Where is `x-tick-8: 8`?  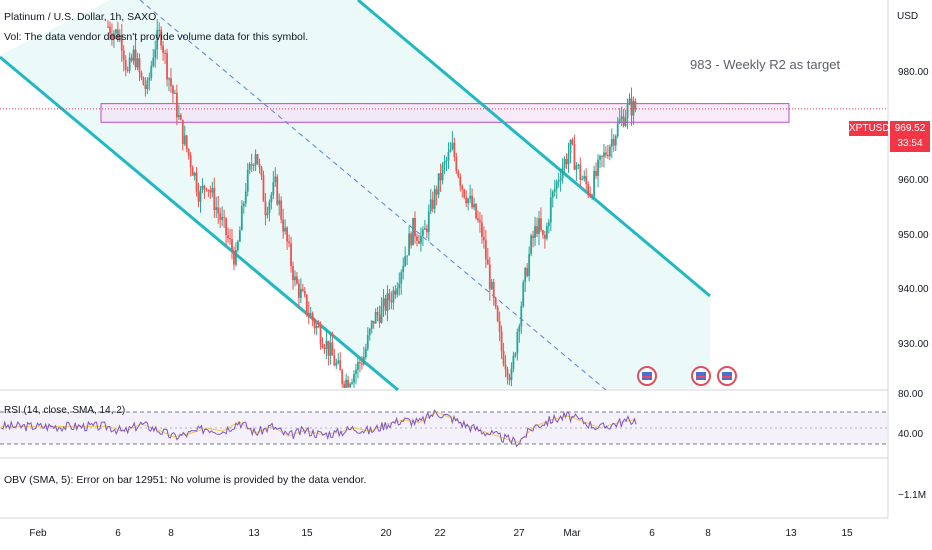 x-tick-8: 8 is located at coordinates (171, 533).